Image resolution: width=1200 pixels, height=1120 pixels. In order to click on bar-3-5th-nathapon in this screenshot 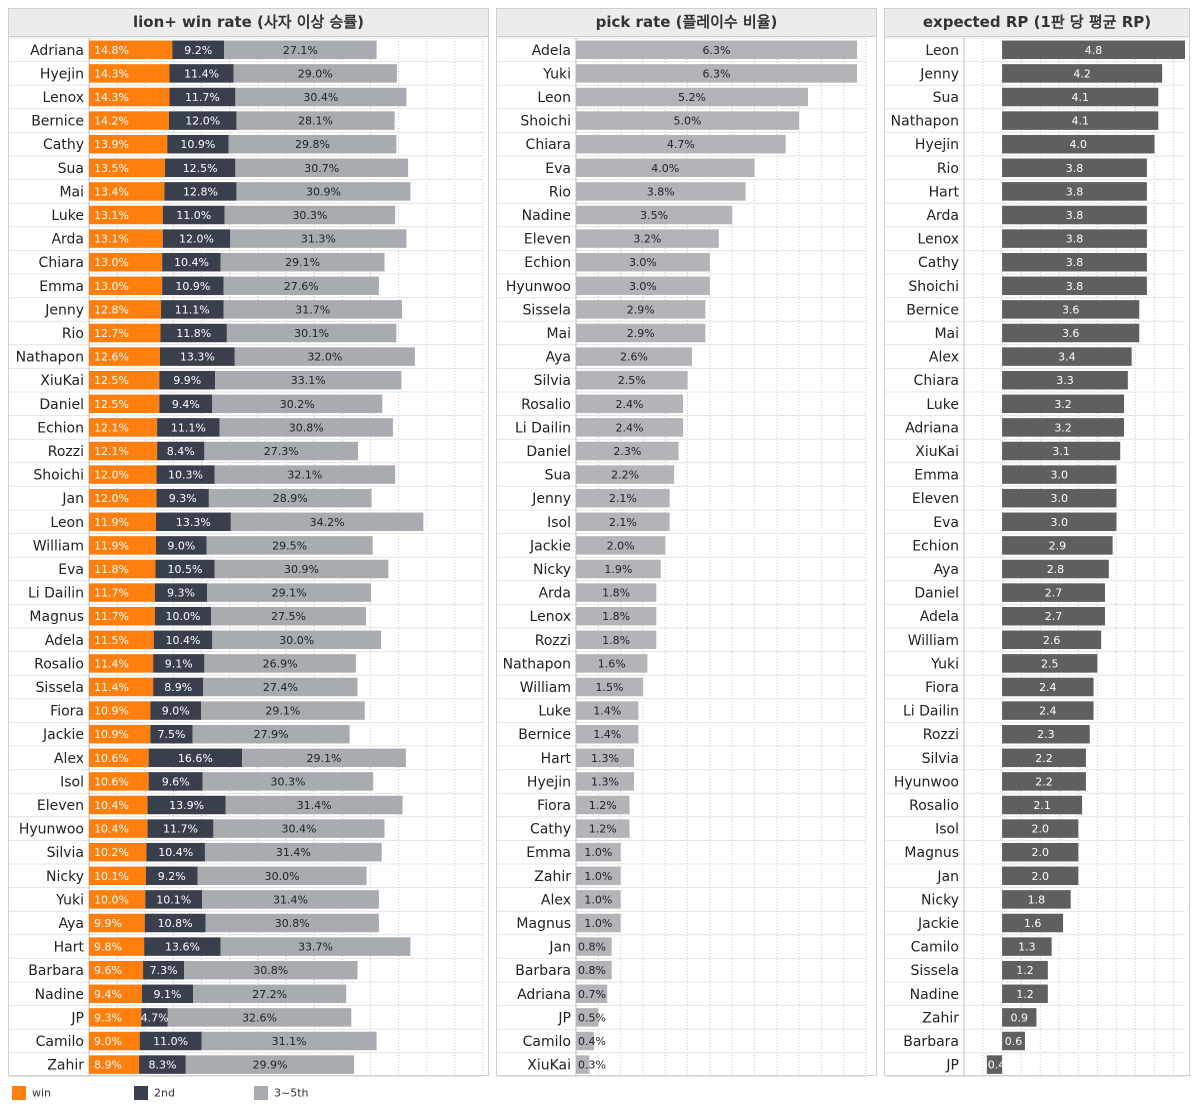, I will do `click(324, 356)`.